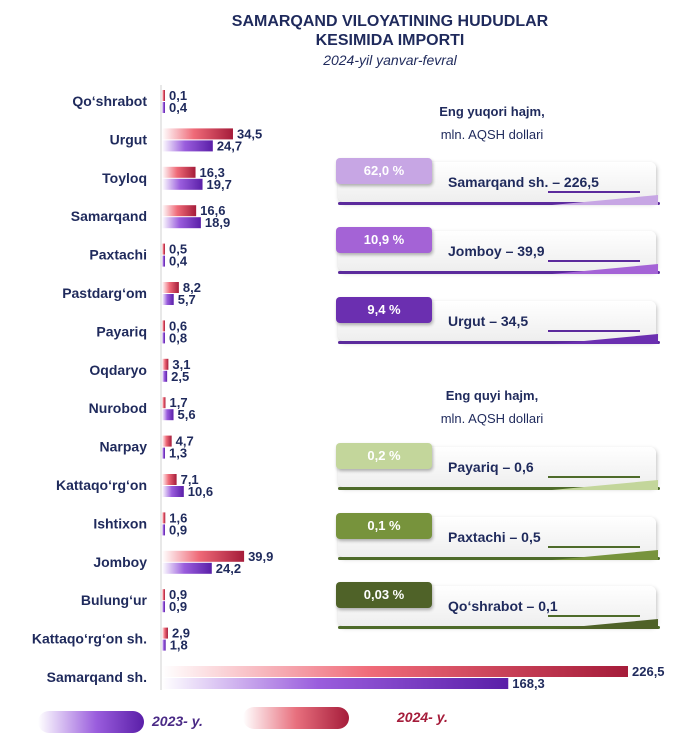 This screenshot has height=750, width=689. What do you see at coordinates (163, 453) in the screenshot?
I see `bar-2023-narpay` at bounding box center [163, 453].